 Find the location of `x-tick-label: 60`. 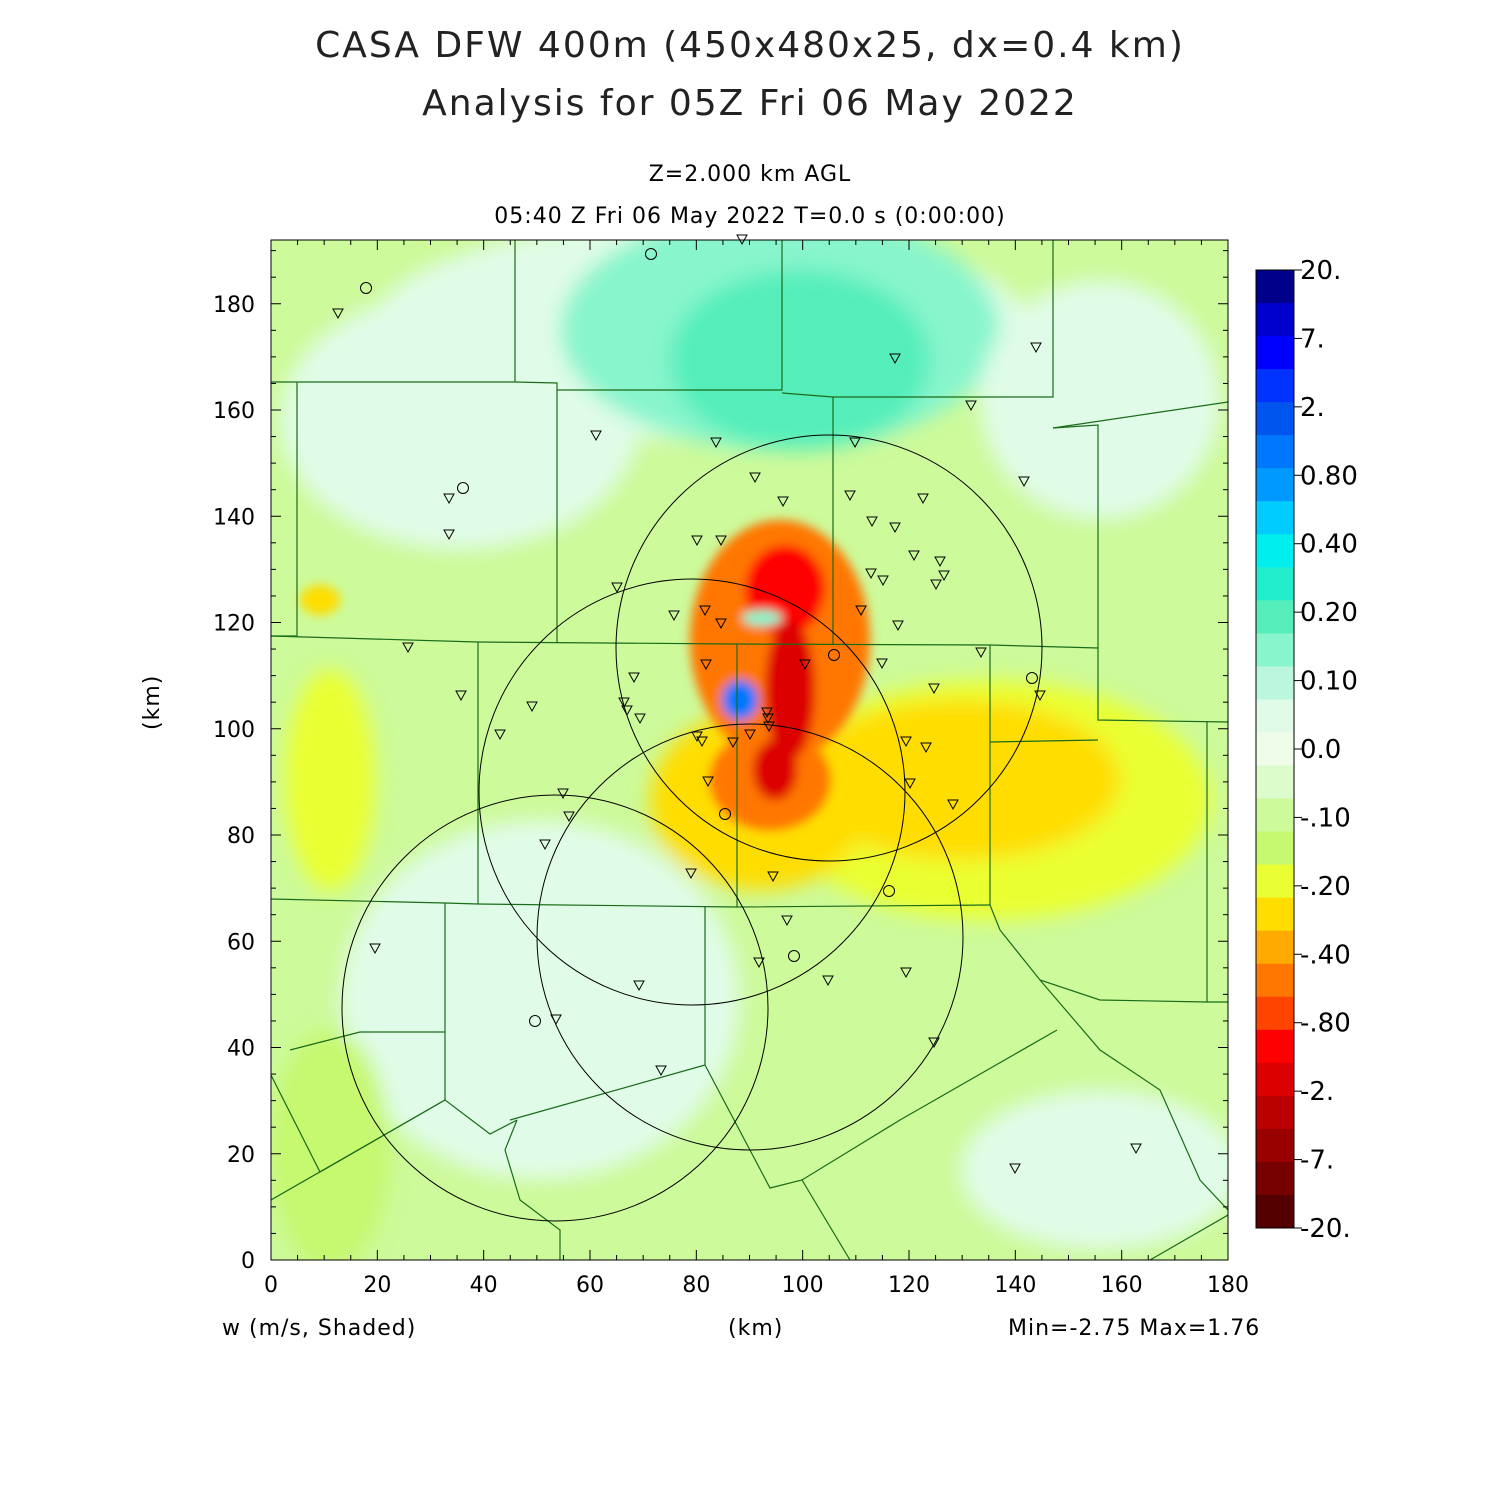

x-tick-label: 60 is located at coordinates (590, 1285).